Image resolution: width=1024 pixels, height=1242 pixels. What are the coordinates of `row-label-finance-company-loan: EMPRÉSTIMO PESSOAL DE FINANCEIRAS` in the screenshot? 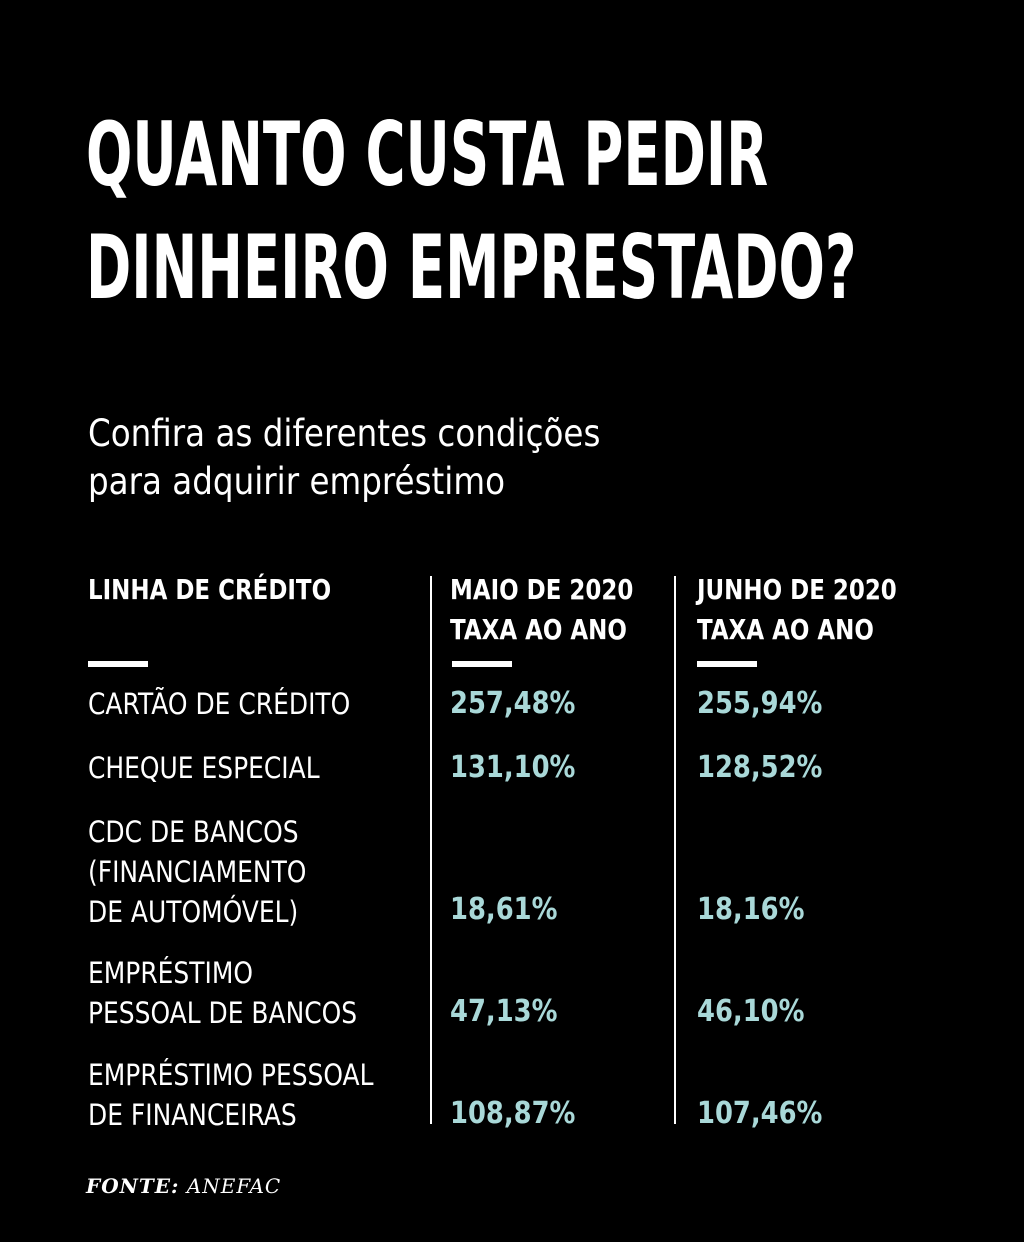 It's located at (231, 1095).